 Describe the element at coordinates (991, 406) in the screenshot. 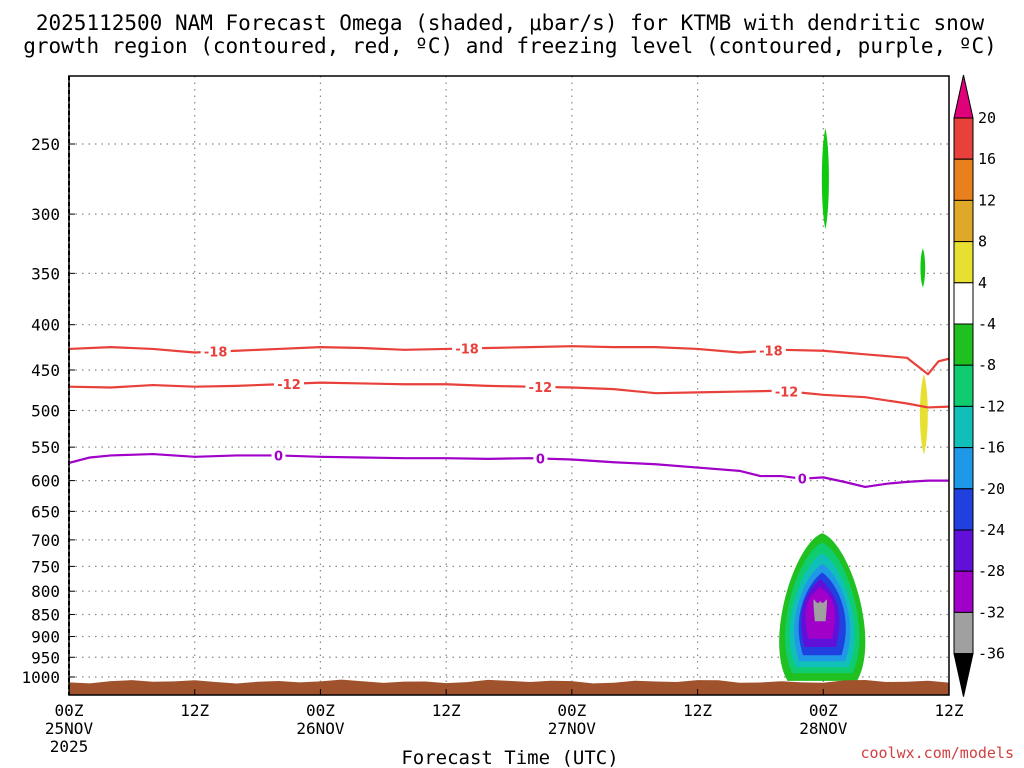

I see `colorbar-tick-label: -12` at that location.